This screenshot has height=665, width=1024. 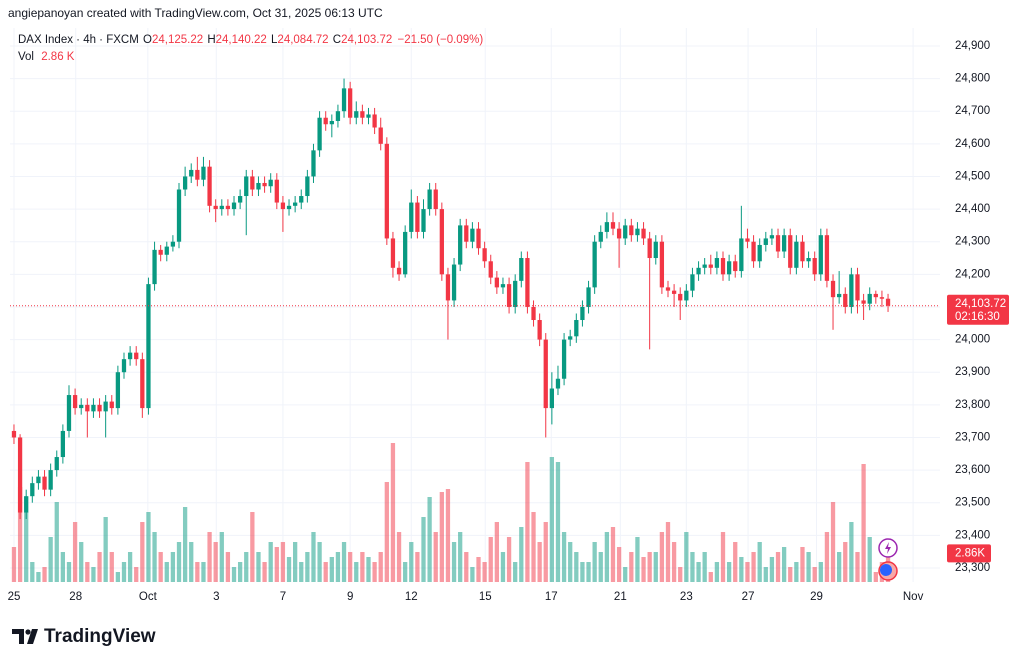 I want to click on x-tick-label: Oct, so click(x=148, y=597).